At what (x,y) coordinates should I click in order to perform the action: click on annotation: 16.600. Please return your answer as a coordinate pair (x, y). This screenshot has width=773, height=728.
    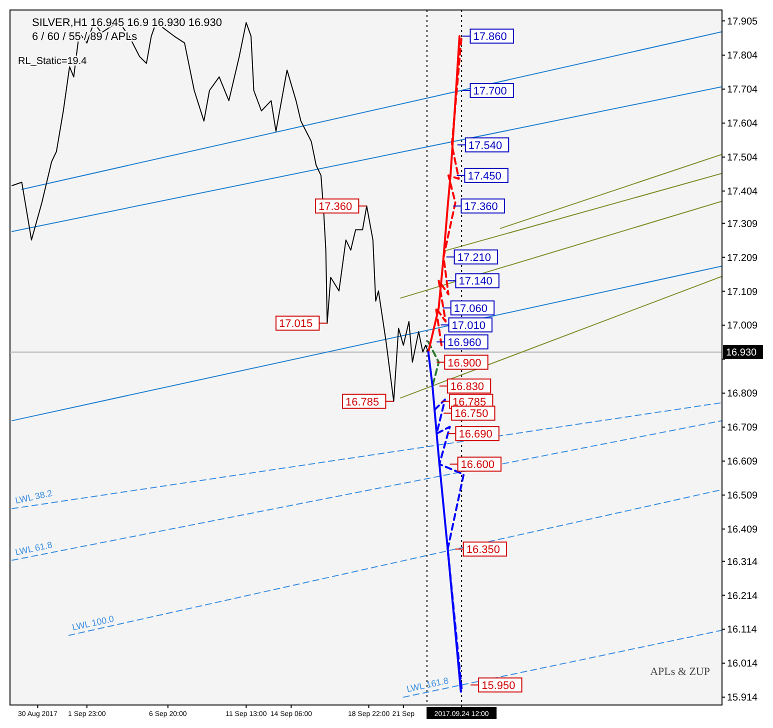
    Looking at the image, I should click on (477, 465).